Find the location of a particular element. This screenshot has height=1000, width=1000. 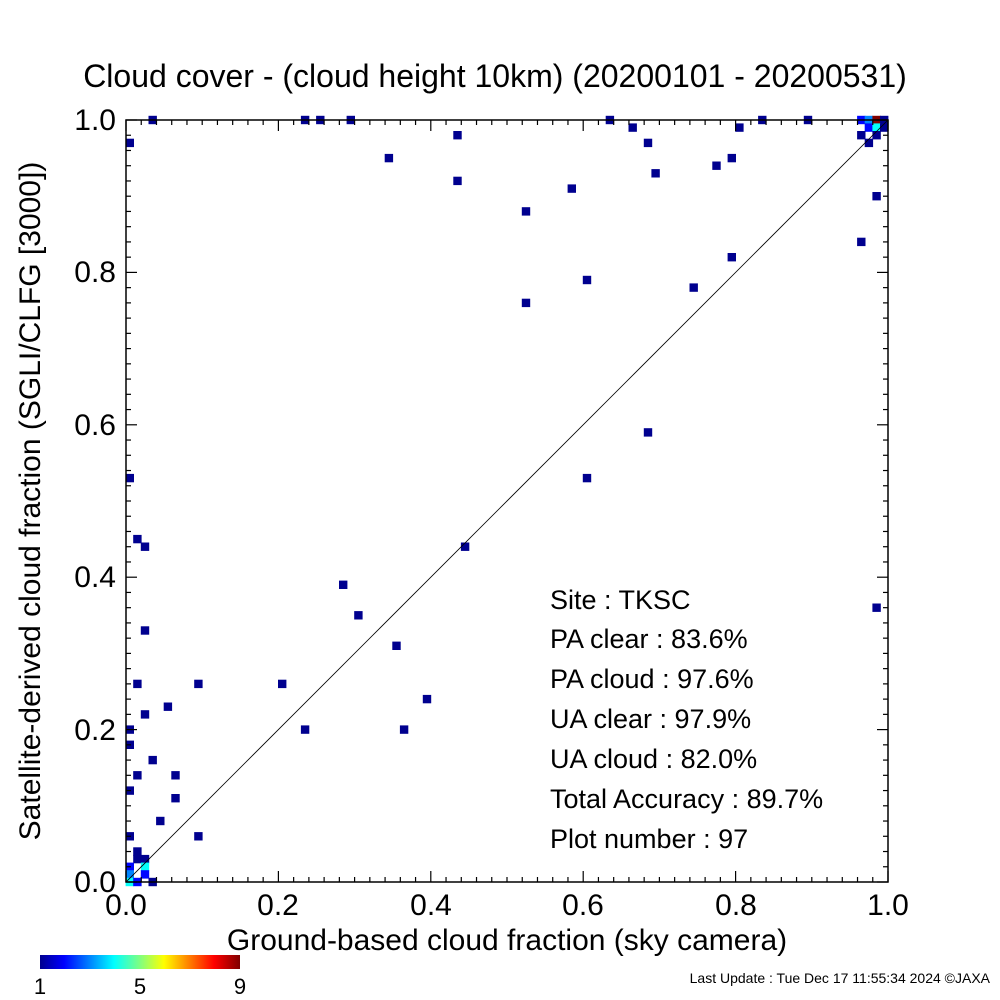

colorbar-label-min: 1 is located at coordinates (40, 986).